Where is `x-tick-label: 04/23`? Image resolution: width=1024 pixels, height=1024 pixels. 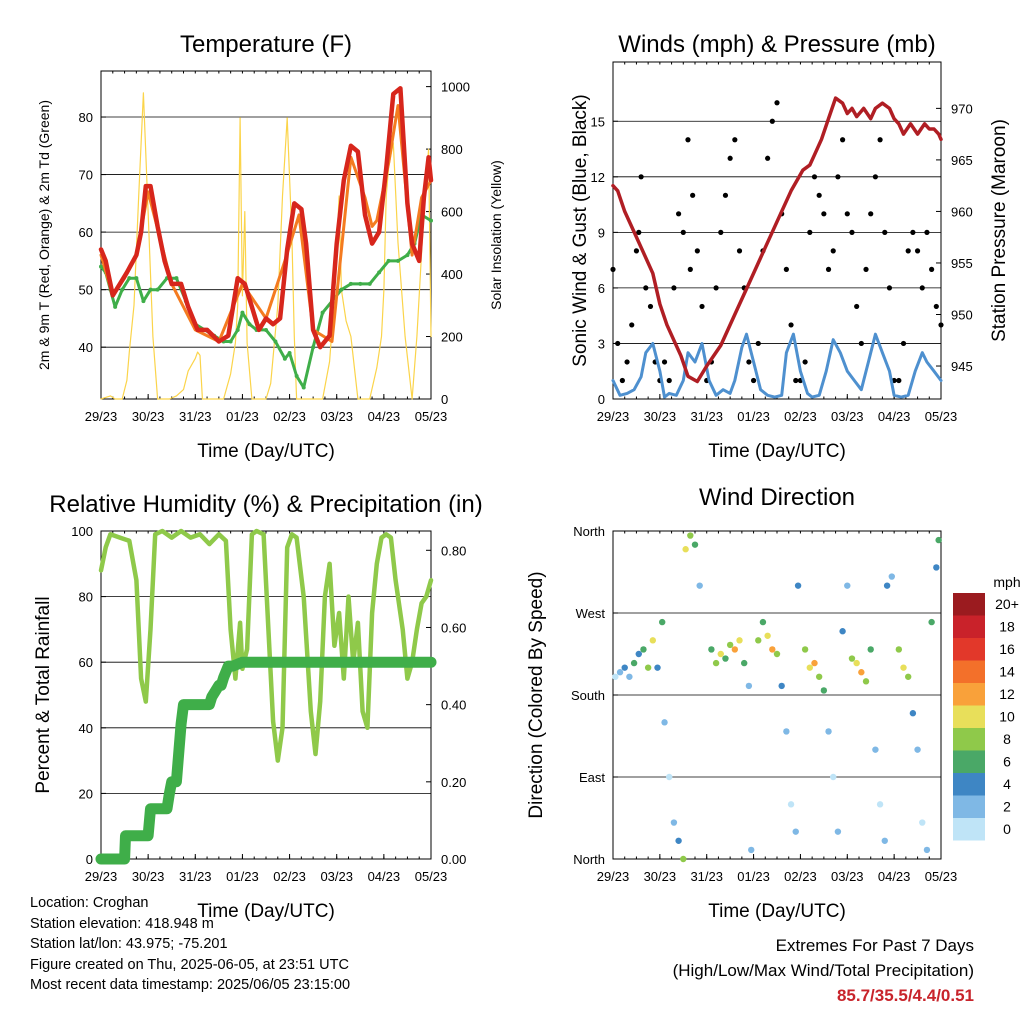 x-tick-label: 04/23 is located at coordinates (384, 876).